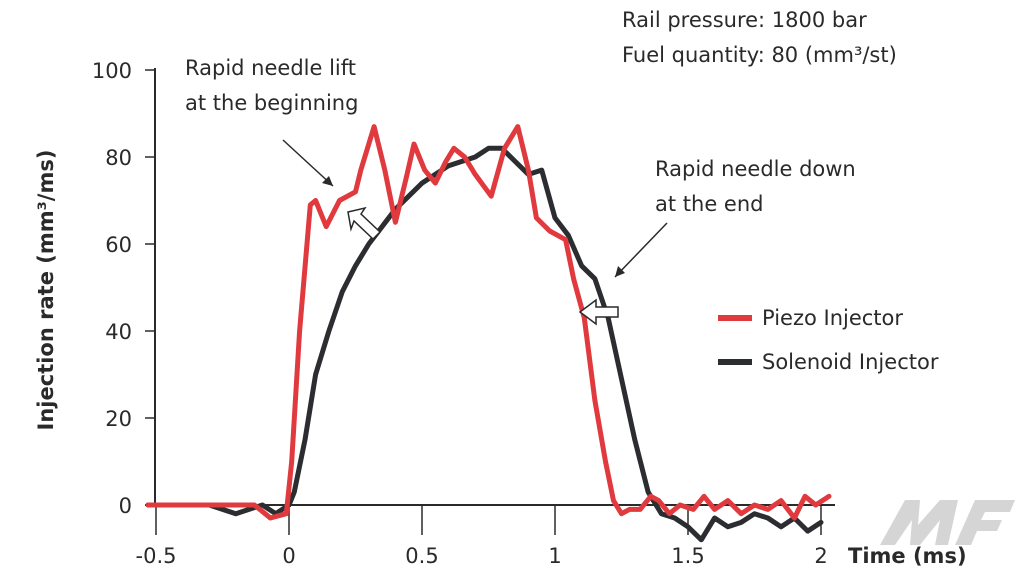 This screenshot has width=1024, height=577. I want to click on watermark-logo, so click(947, 522).